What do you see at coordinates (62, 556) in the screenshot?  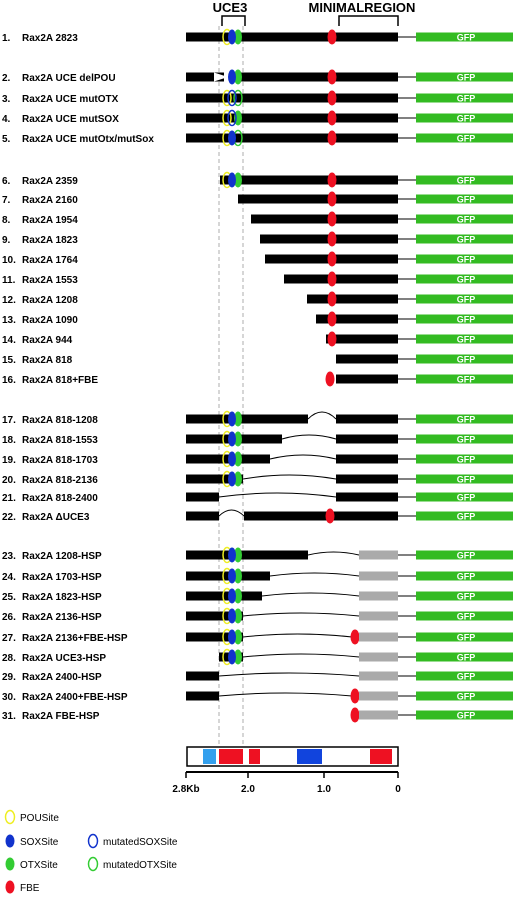 I see `construct-name: Rax2A 1208-HSP` at bounding box center [62, 556].